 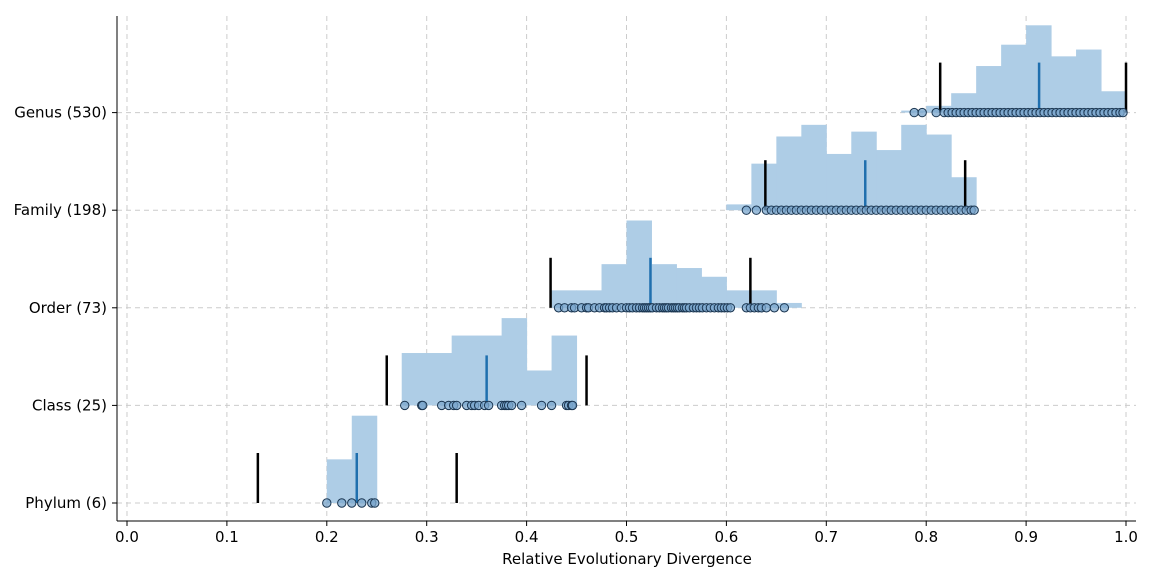 I want to click on x-axis-label: Relative Evolutionary Divergence, so click(x=627, y=559).